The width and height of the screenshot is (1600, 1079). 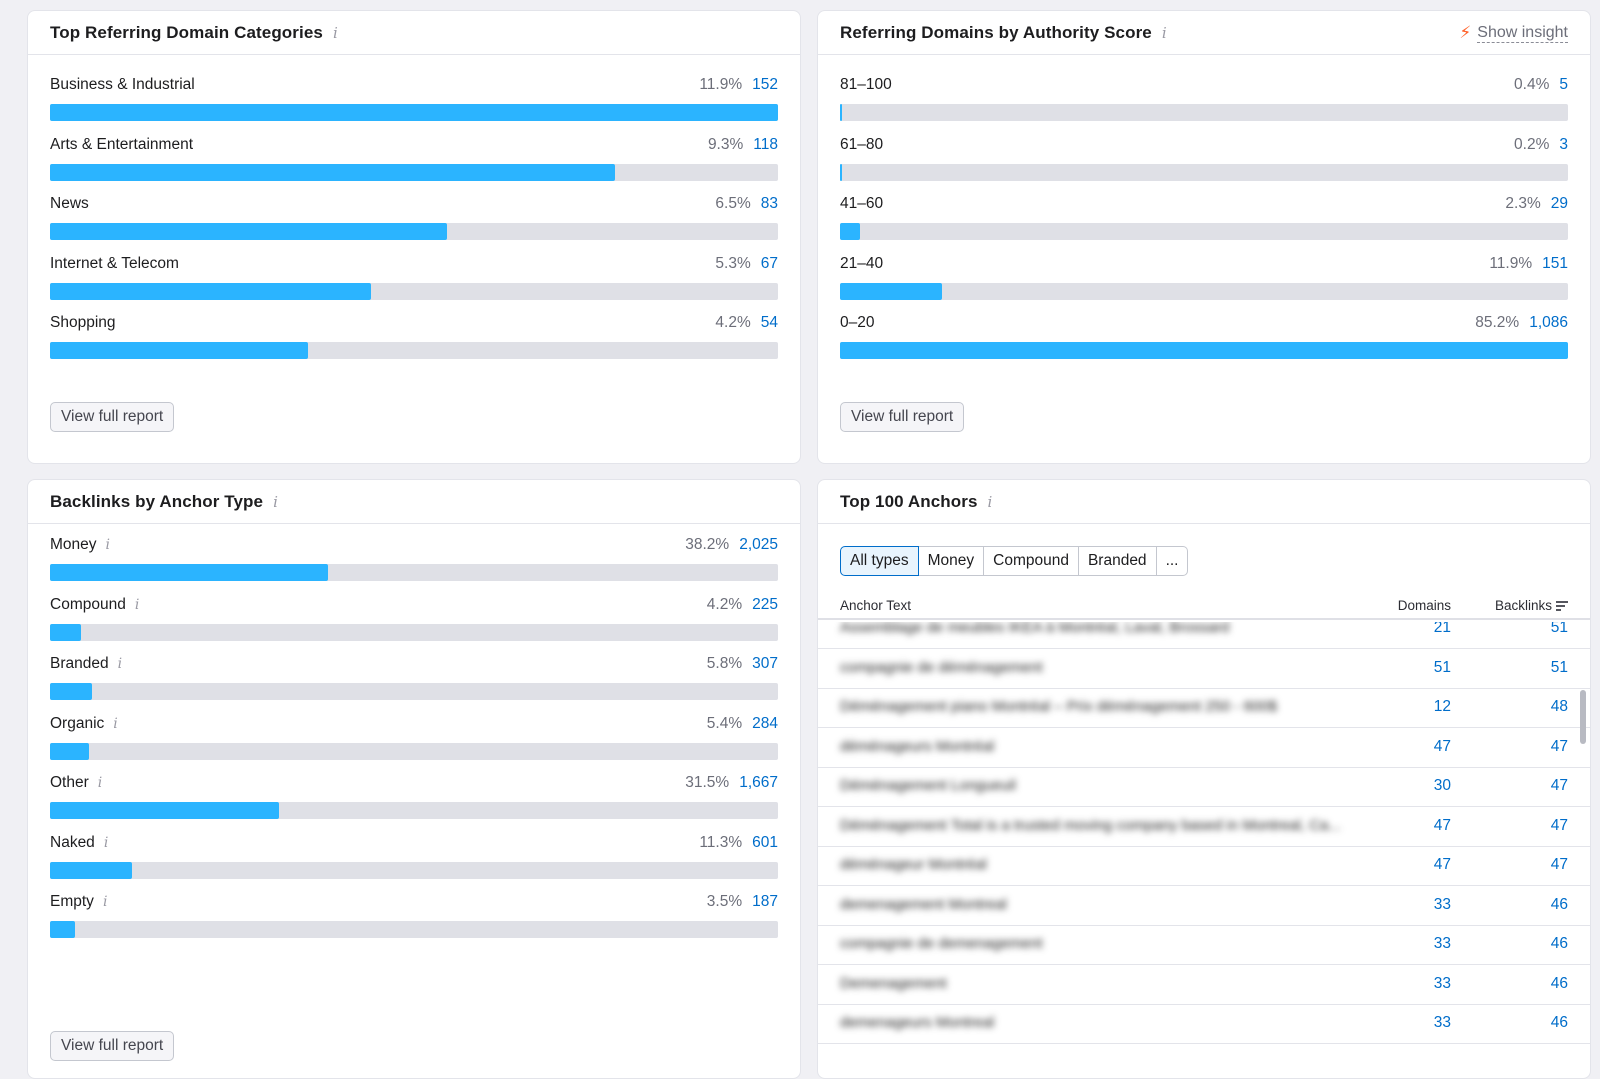 I want to click on count-link: 187, so click(x=765, y=901).